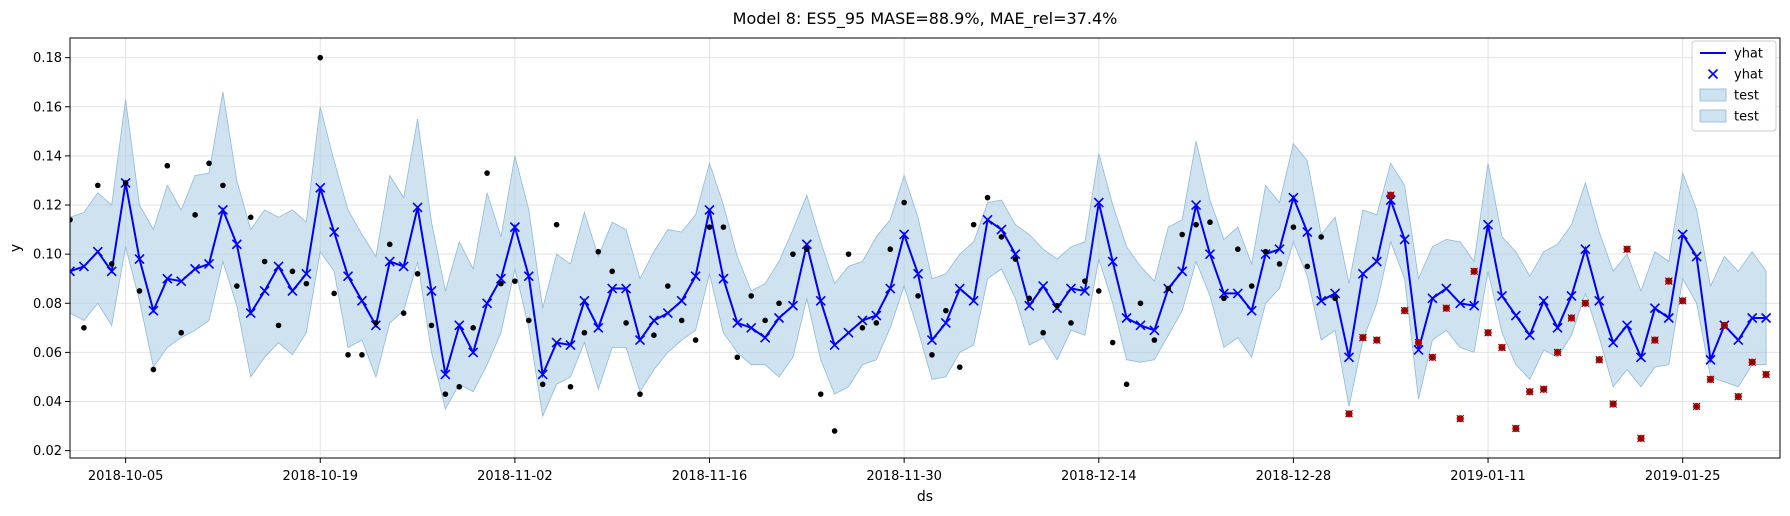 Image resolution: width=1790 pixels, height=516 pixels. What do you see at coordinates (47, 451) in the screenshot?
I see `y-tick-label: 0.02` at bounding box center [47, 451].